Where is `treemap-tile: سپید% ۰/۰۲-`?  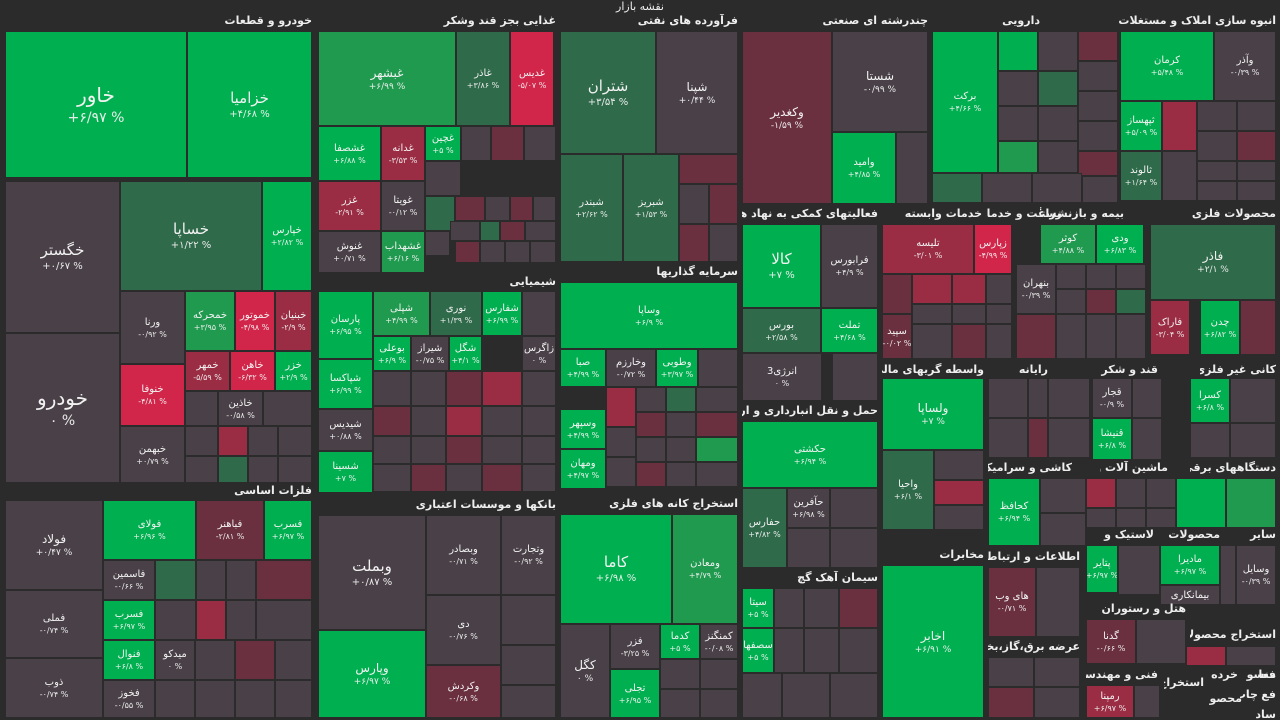
treemap-tile: سپید% ۰/۰۲- is located at coordinates (897, 336).